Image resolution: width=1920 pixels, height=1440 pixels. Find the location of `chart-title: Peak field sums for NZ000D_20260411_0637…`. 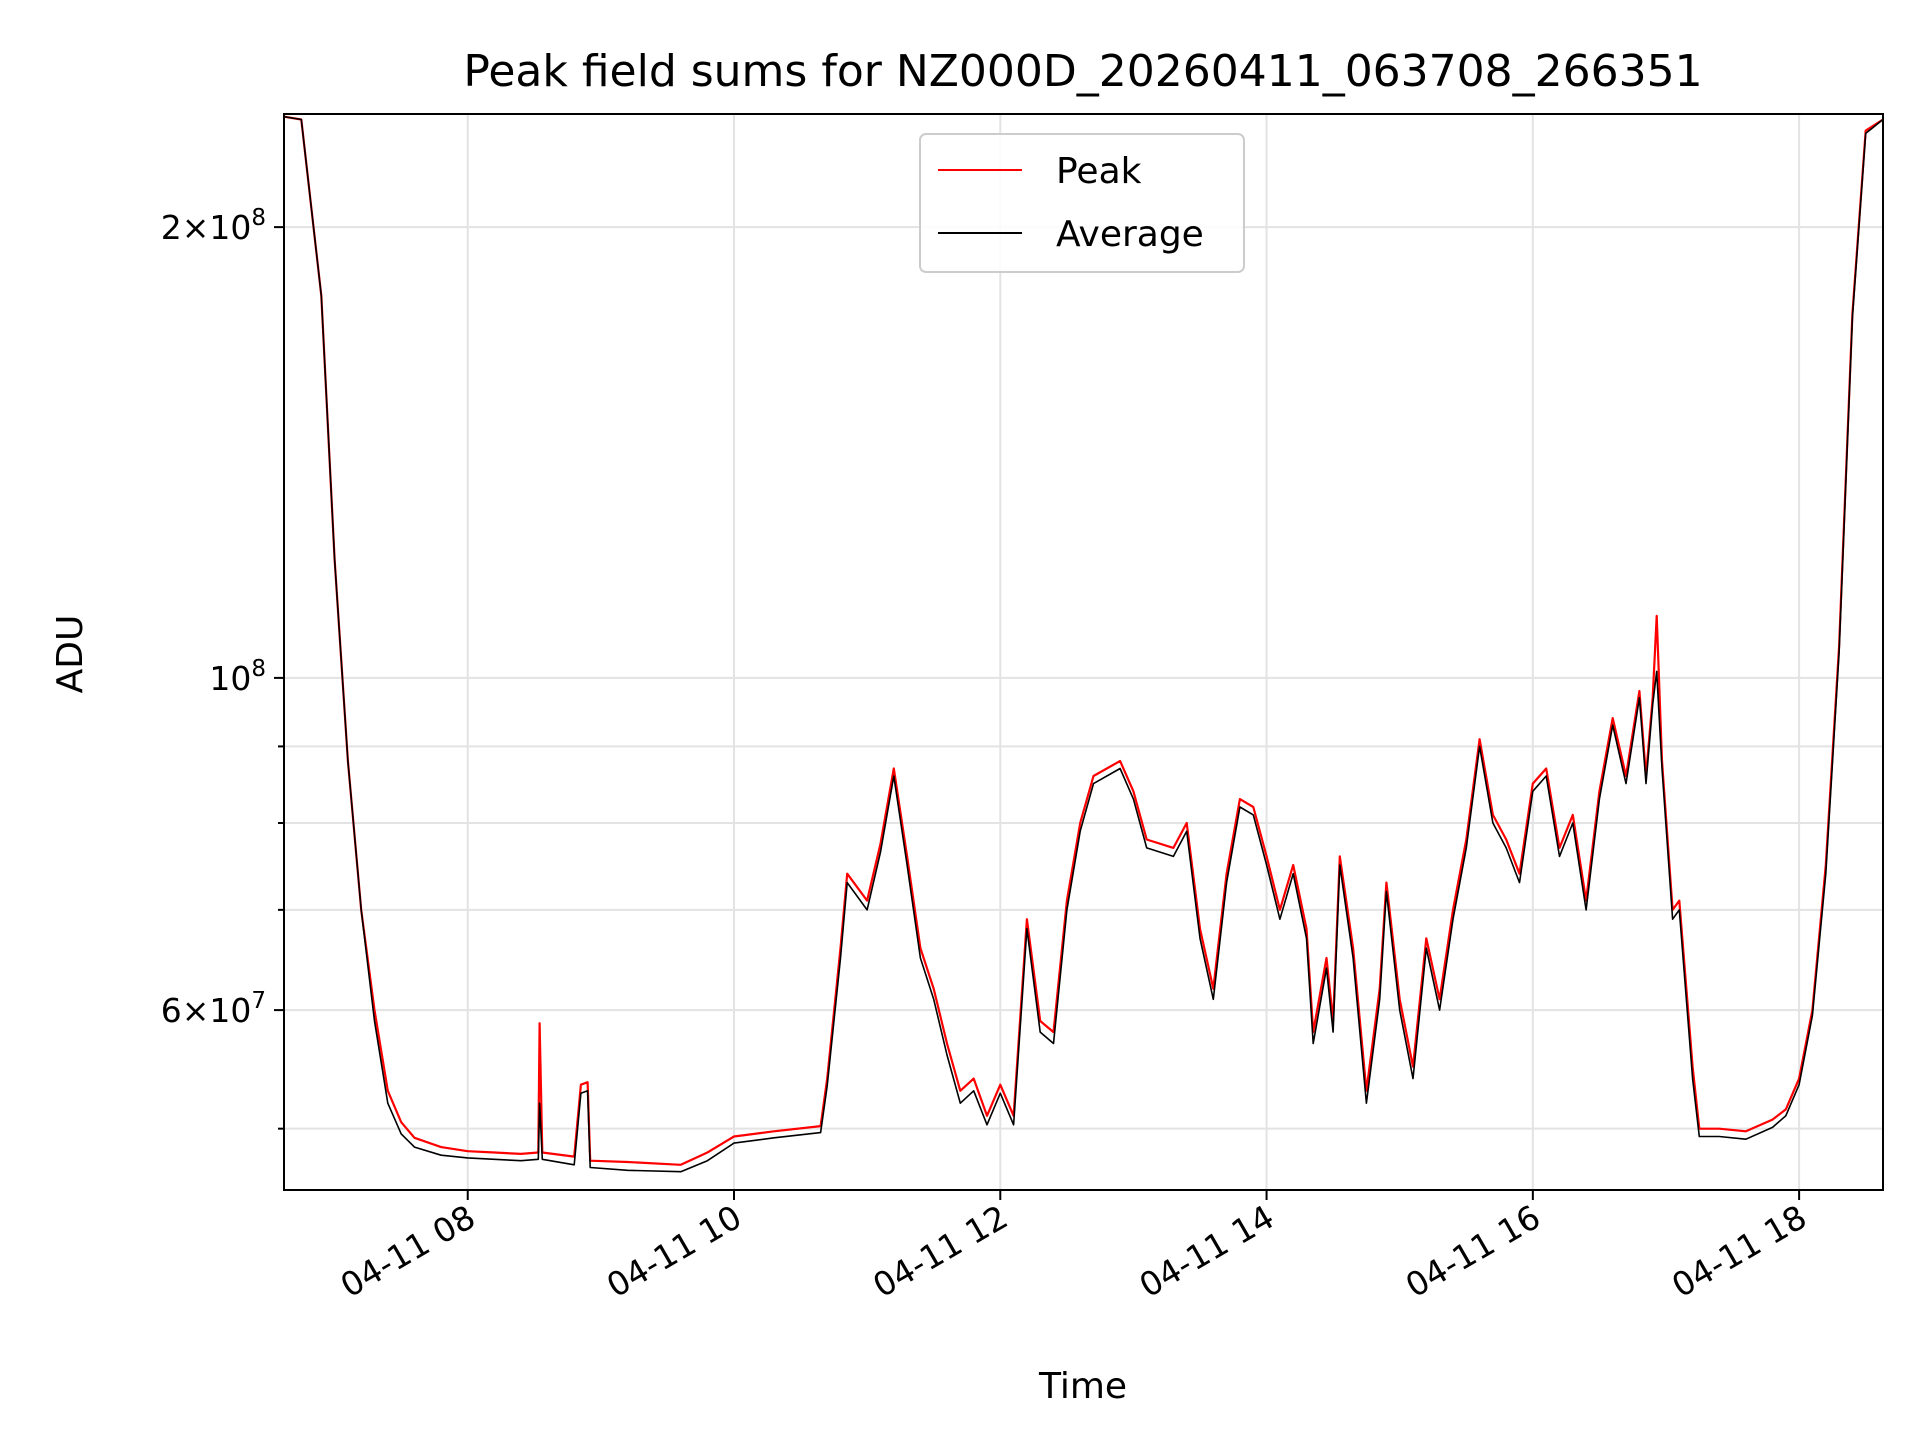

chart-title: Peak field sums for NZ000D_20260411_0637… is located at coordinates (1082, 71).